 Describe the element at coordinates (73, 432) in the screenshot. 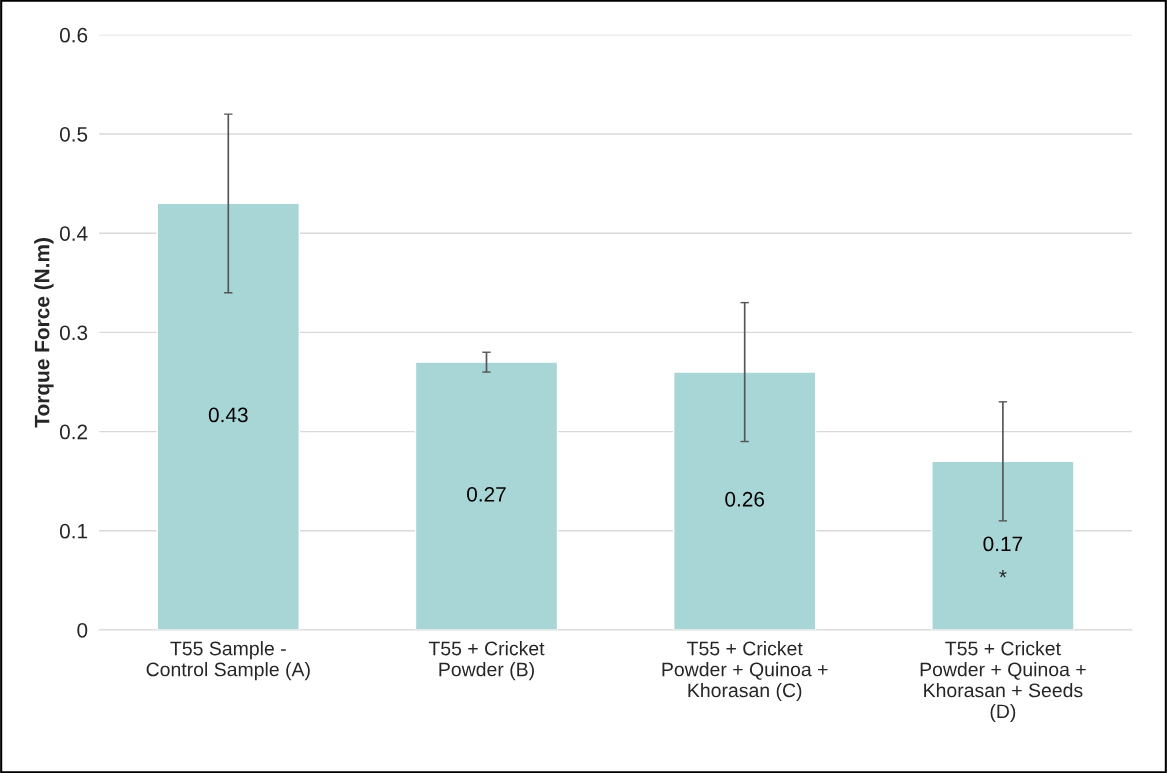

I see `y-tick-label: 0.2` at that location.